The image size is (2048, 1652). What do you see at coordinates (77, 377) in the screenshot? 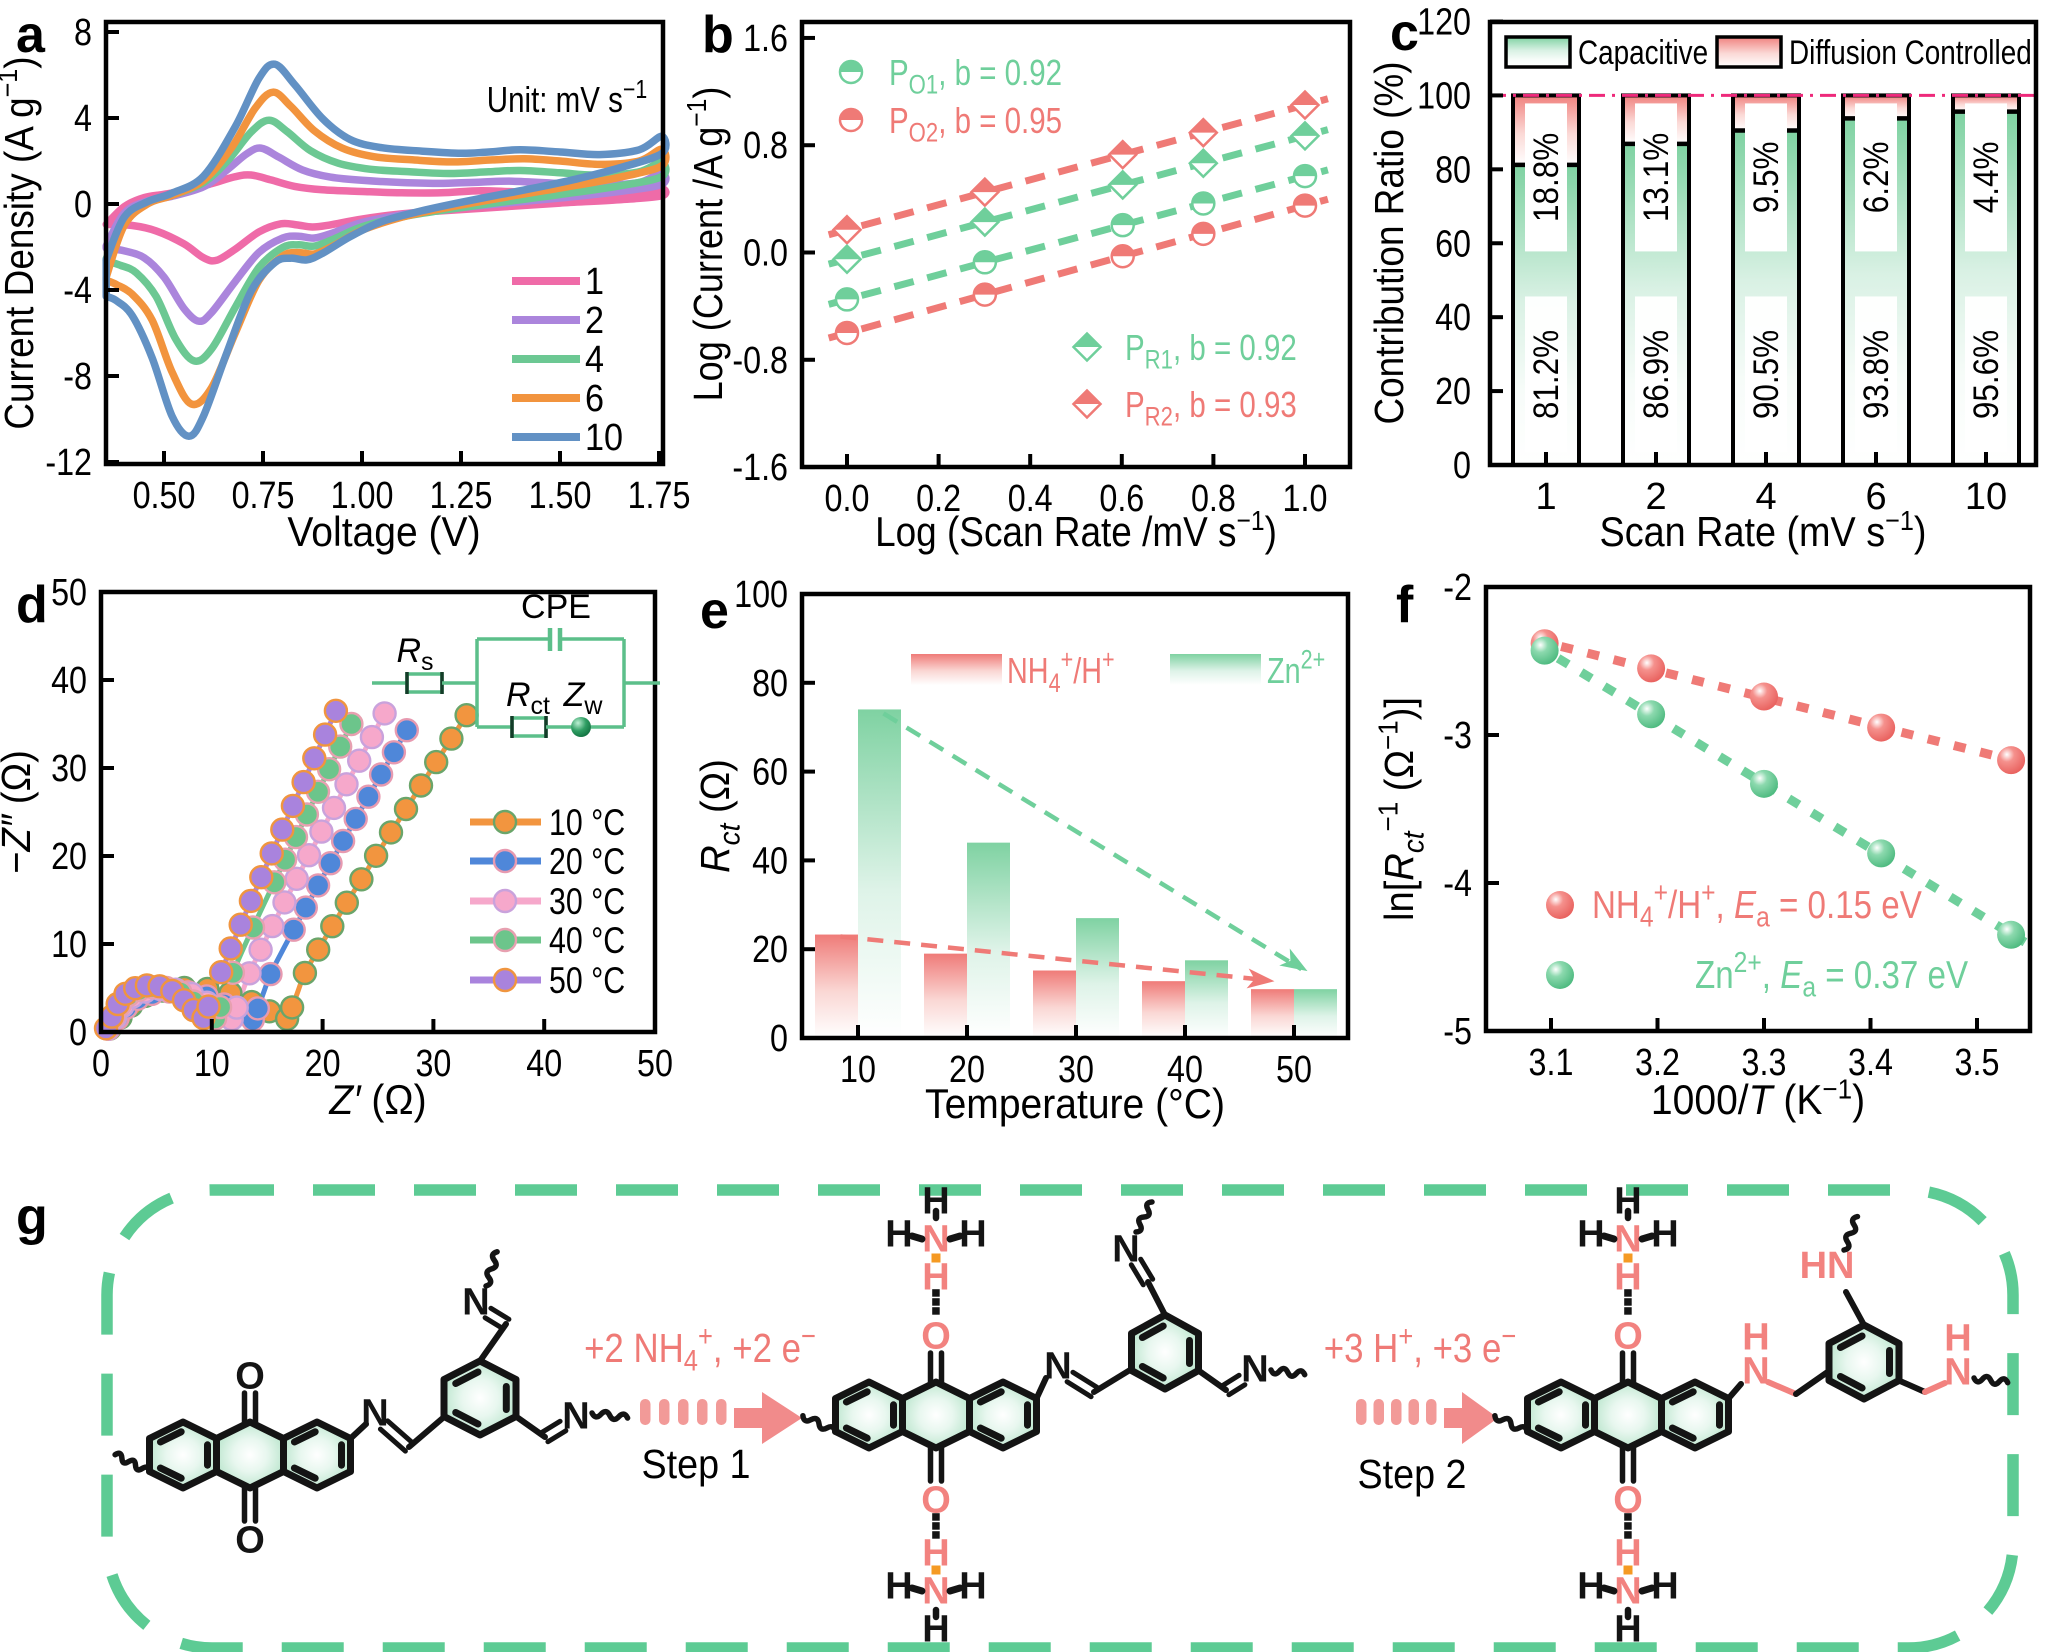
I see `svg-text: -8` at bounding box center [77, 377].